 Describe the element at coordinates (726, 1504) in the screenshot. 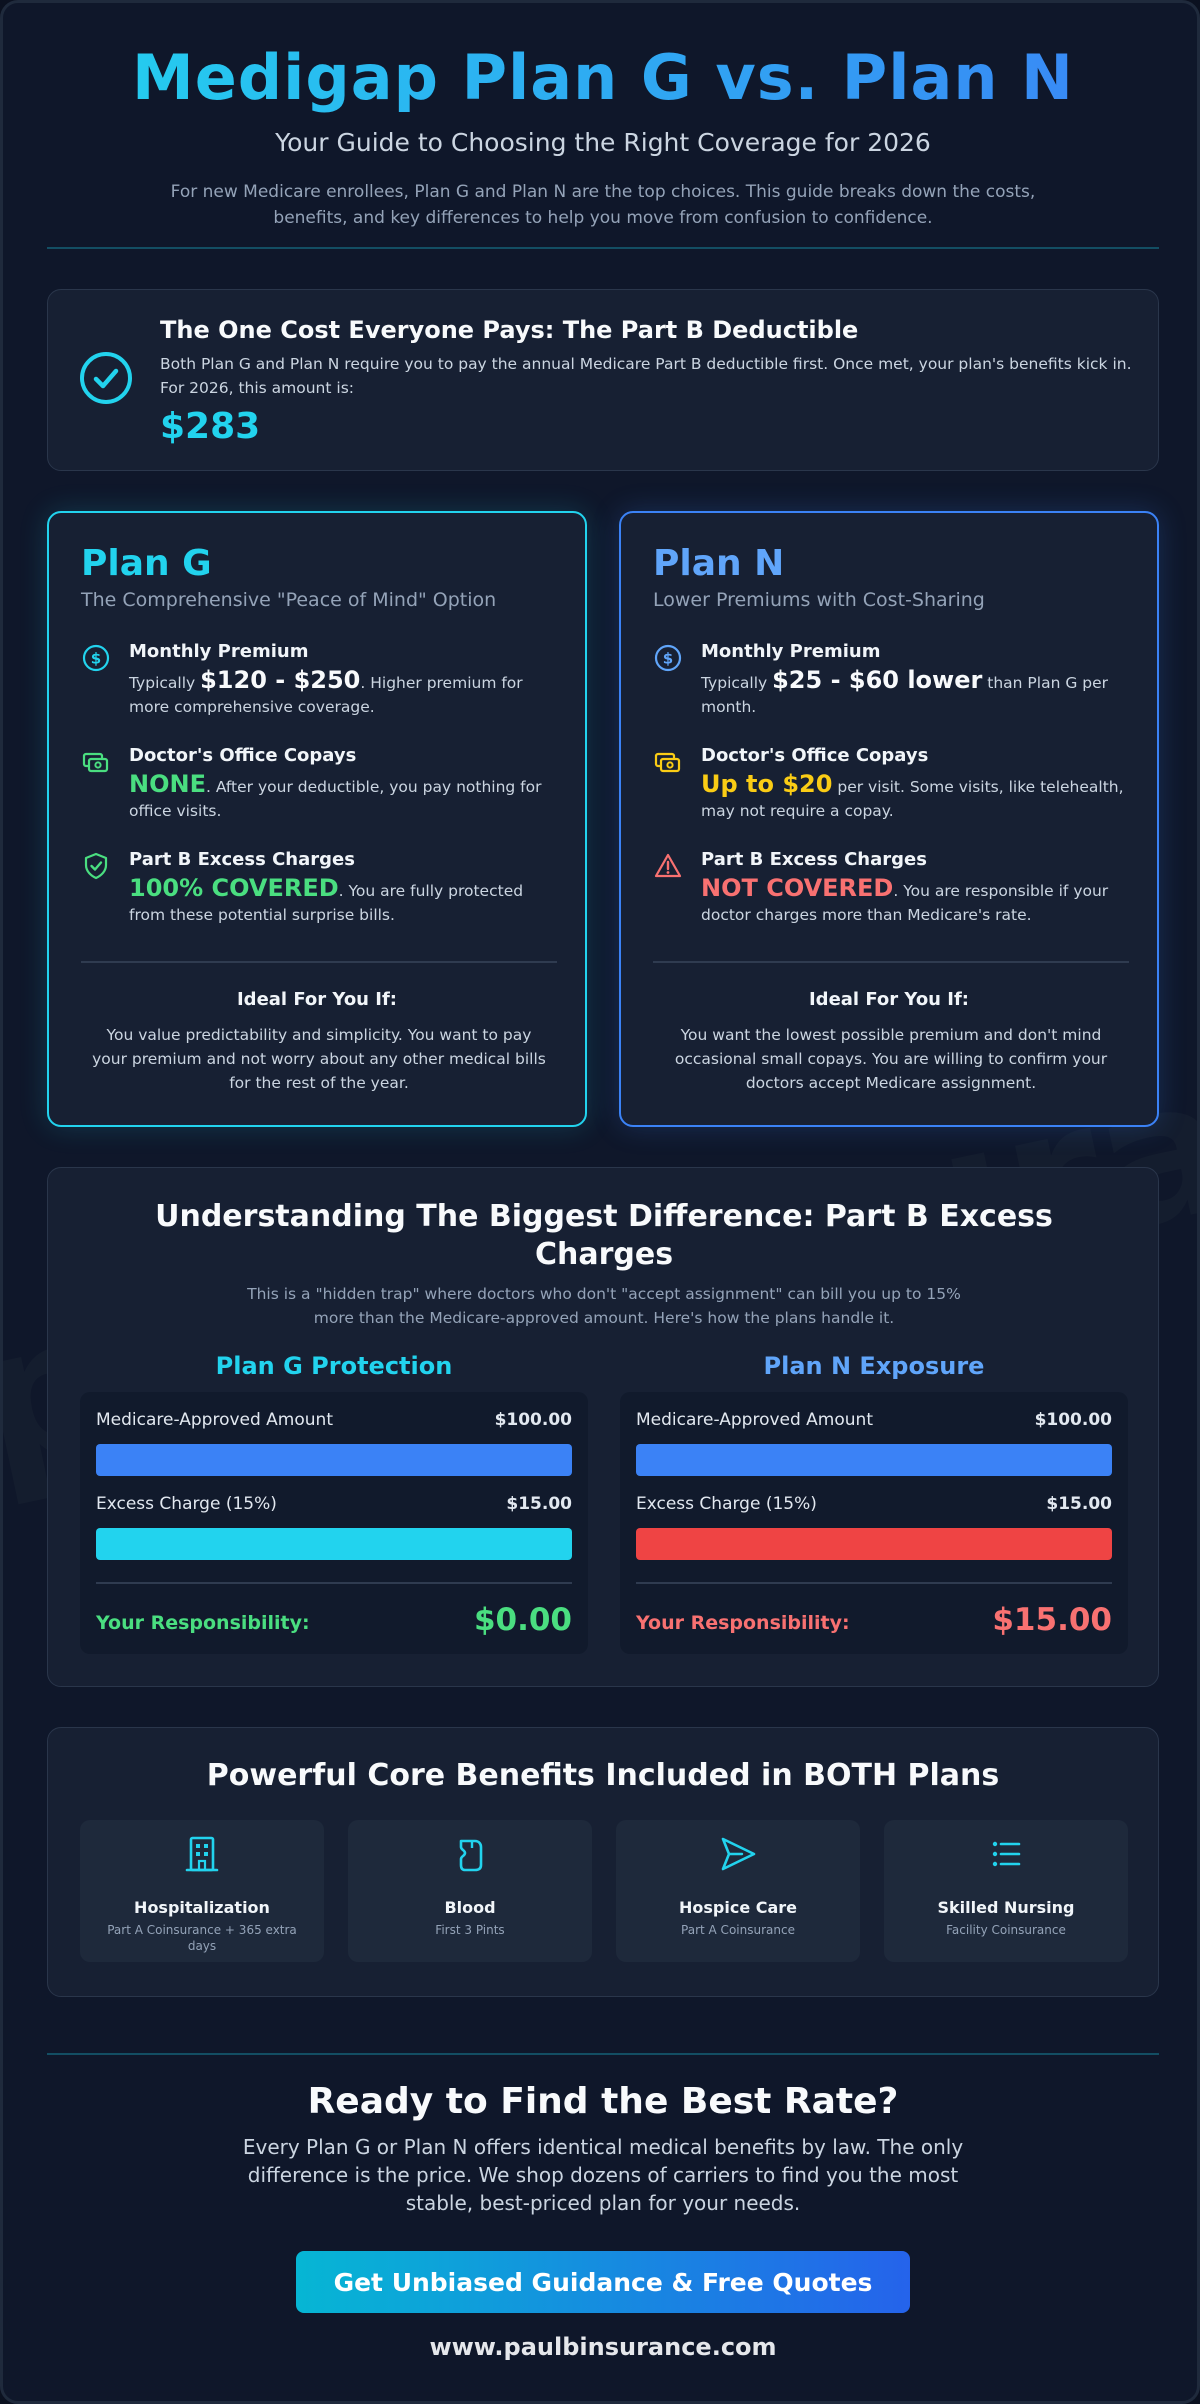

I see `plan-n-excess-label: Excess Charge (15%)` at that location.